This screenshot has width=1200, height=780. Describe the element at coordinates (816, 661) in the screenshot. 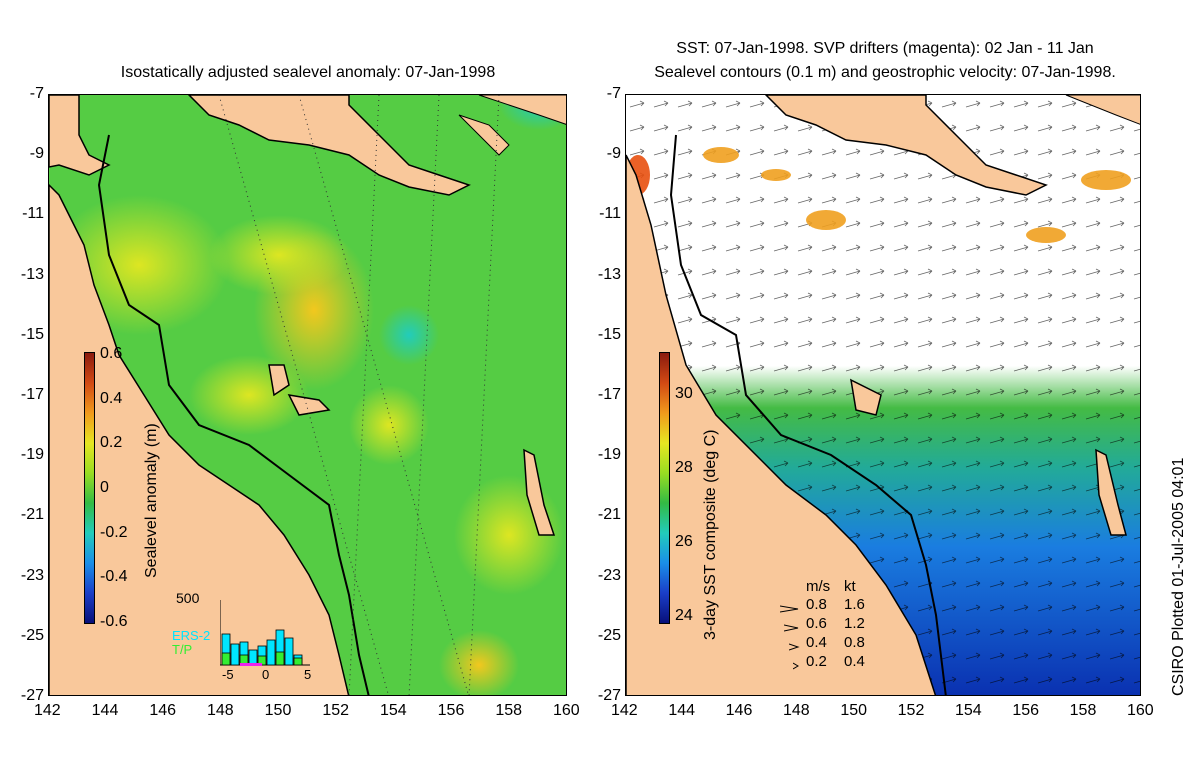

I see `velocity-legend-ms-value: 0.2` at that location.